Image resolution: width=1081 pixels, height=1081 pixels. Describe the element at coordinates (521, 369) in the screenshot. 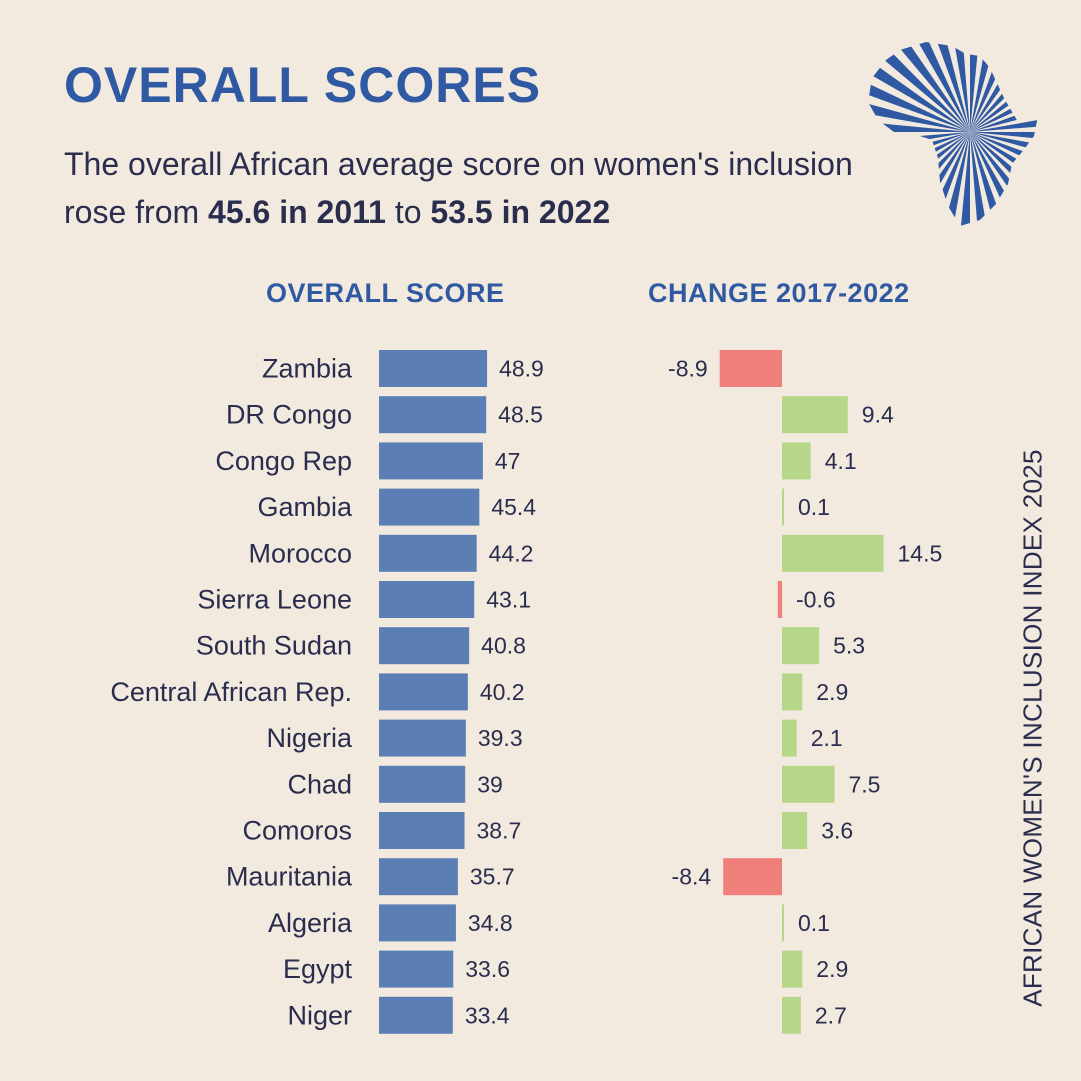

I see `score-value-label: 48.9` at that location.